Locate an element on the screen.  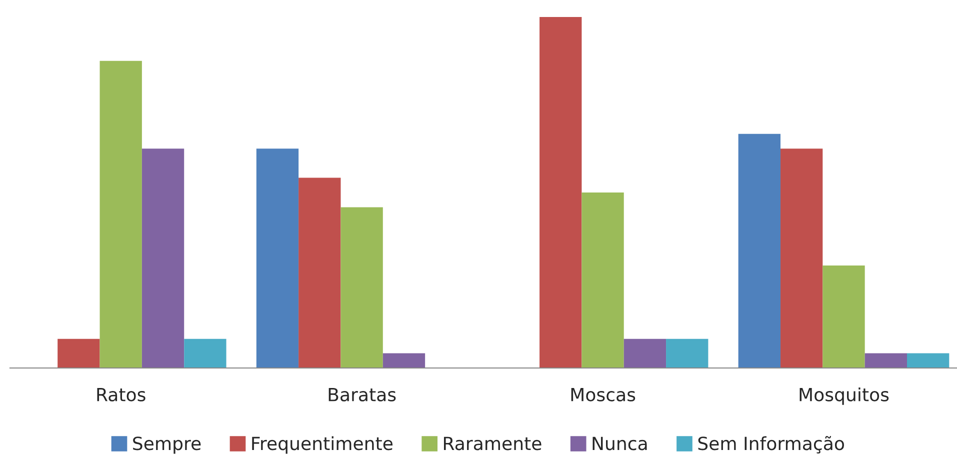
legend-label: Sempre is located at coordinates (167, 445).